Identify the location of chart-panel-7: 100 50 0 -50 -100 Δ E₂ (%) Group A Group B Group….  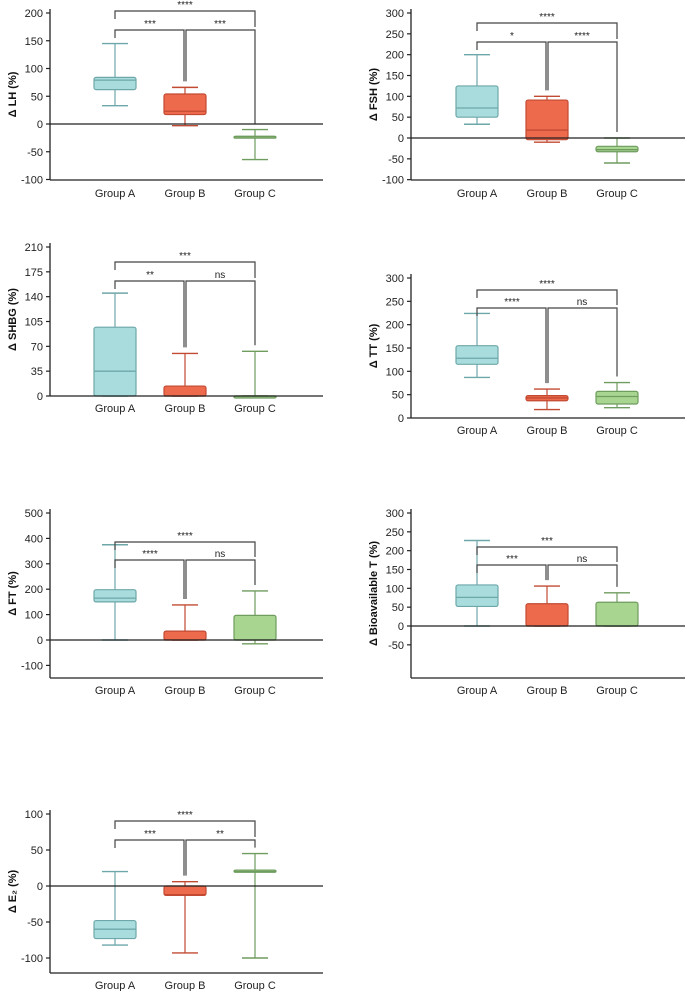
(165, 900).